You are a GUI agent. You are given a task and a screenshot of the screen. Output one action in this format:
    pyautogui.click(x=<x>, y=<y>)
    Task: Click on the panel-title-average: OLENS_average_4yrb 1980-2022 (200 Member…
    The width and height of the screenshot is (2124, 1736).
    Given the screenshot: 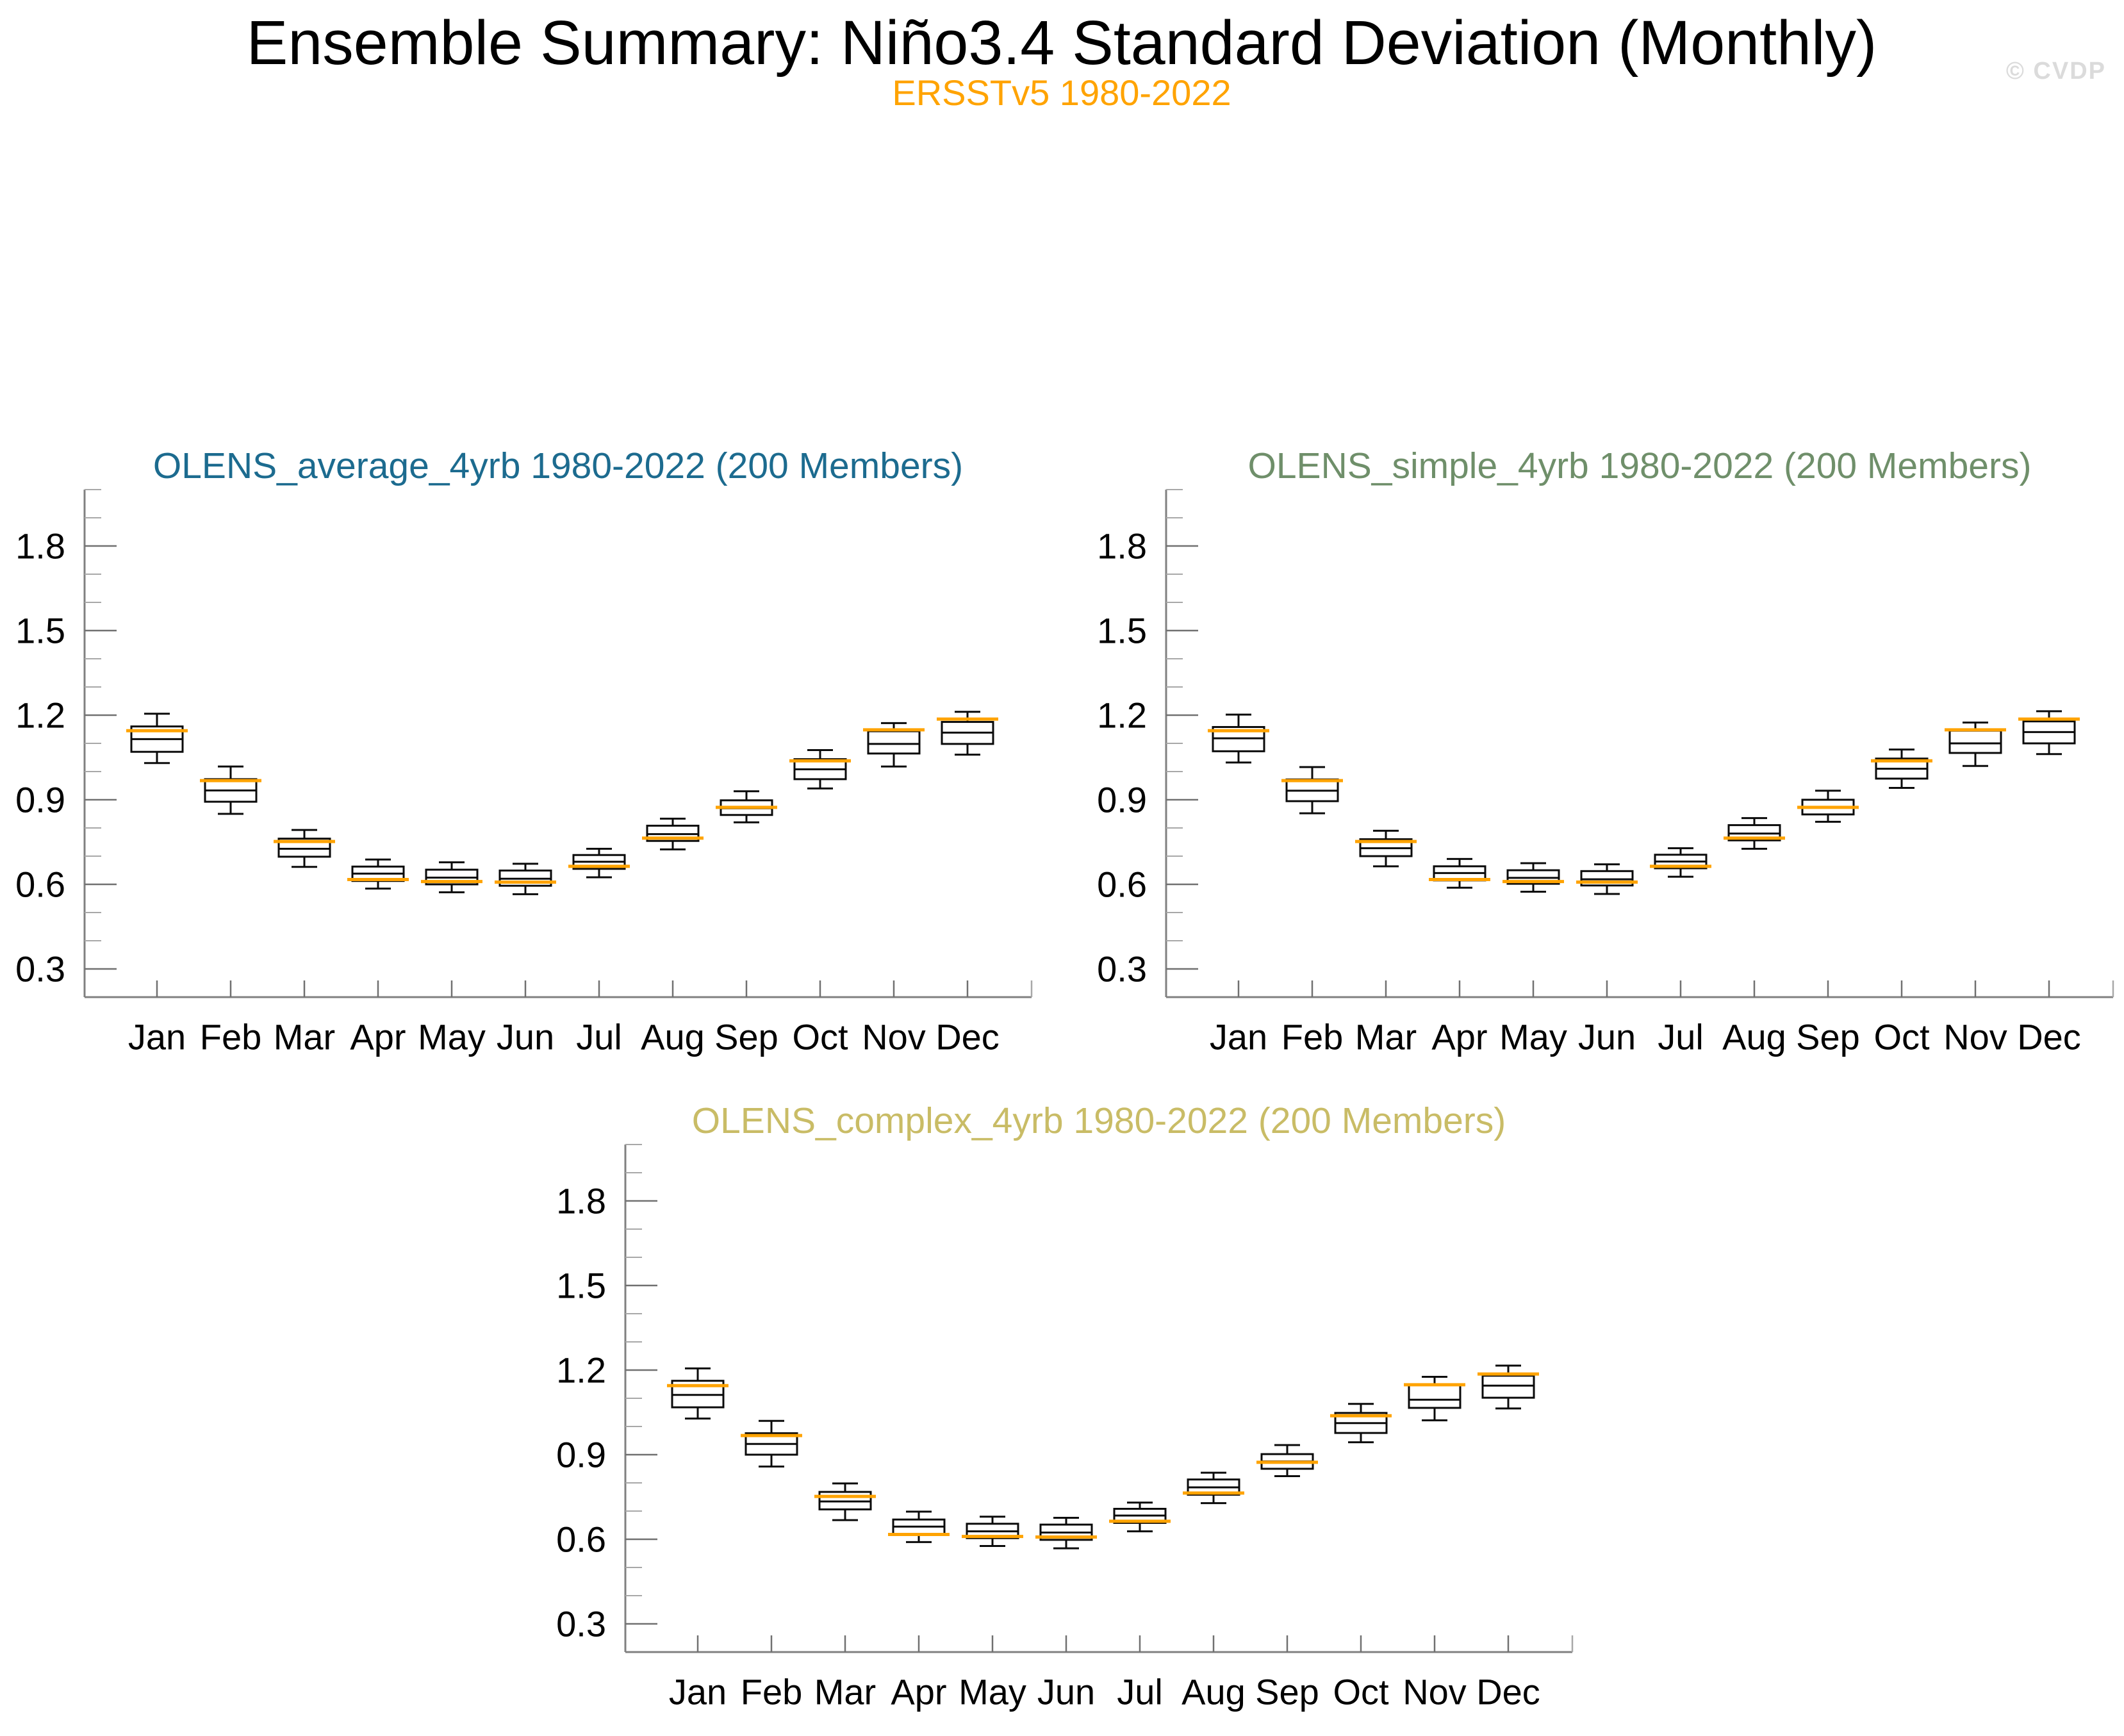 What is the action you would take?
    pyautogui.click(x=558, y=465)
    